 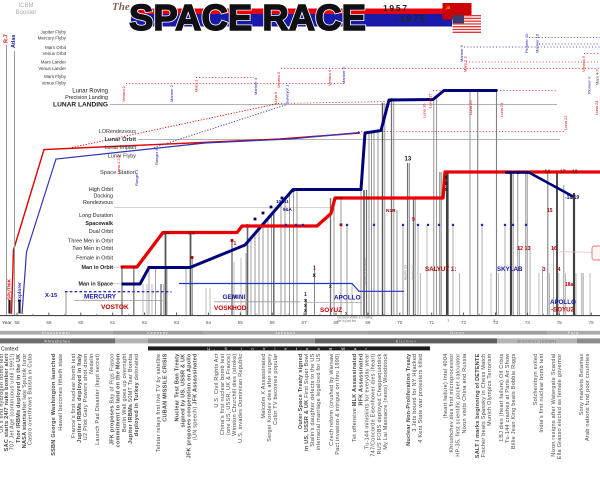 What do you see at coordinates (118, 173) in the screenshot?
I see `svg-text: Space Station` at bounding box center [118, 173].